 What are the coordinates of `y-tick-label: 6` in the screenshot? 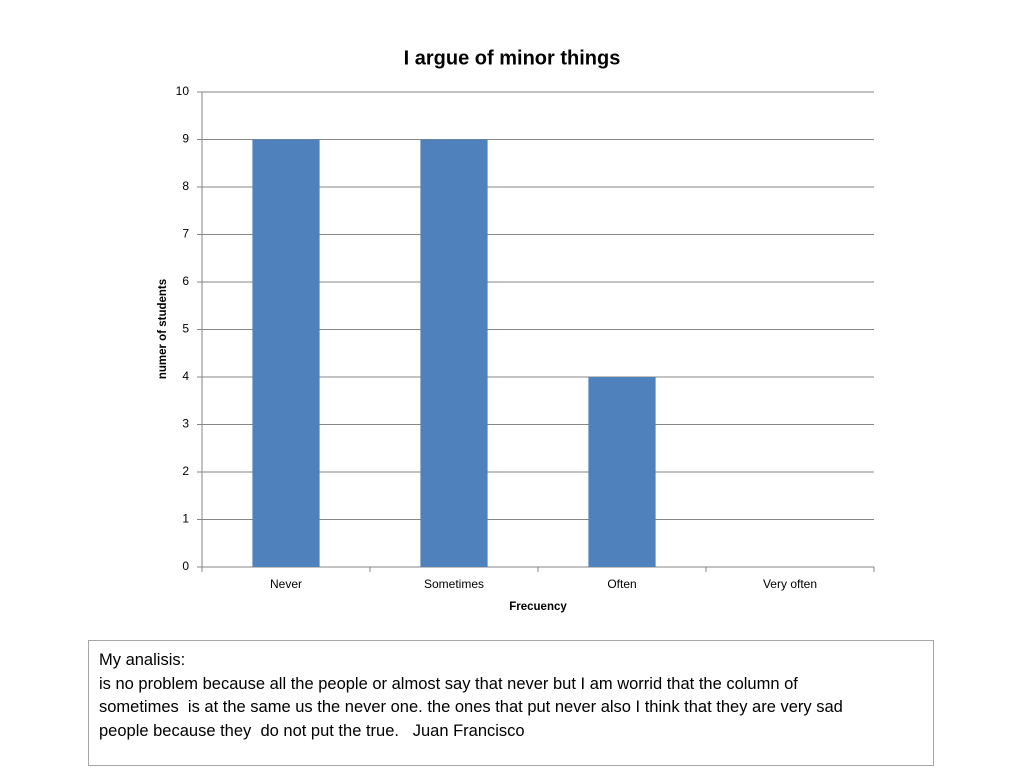 It's located at (185, 281).